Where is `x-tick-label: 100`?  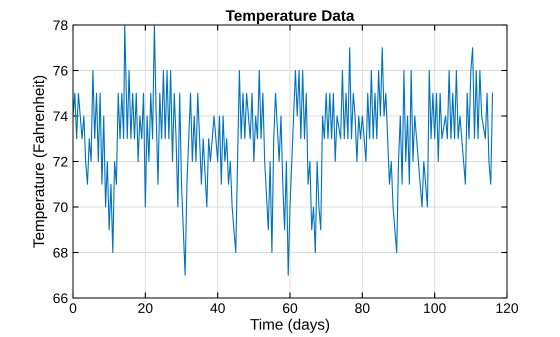
x-tick-label: 100 is located at coordinates (435, 308).